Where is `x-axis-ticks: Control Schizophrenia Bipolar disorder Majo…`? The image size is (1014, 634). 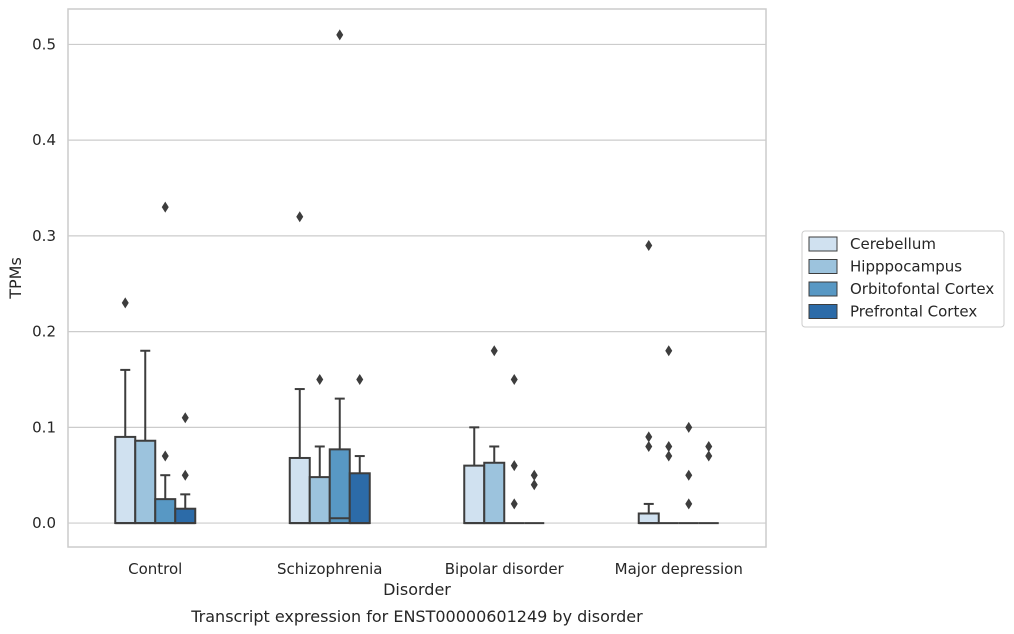 x-axis-ticks: Control Schizophrenia Bipolar disorder Majo… is located at coordinates (435, 569).